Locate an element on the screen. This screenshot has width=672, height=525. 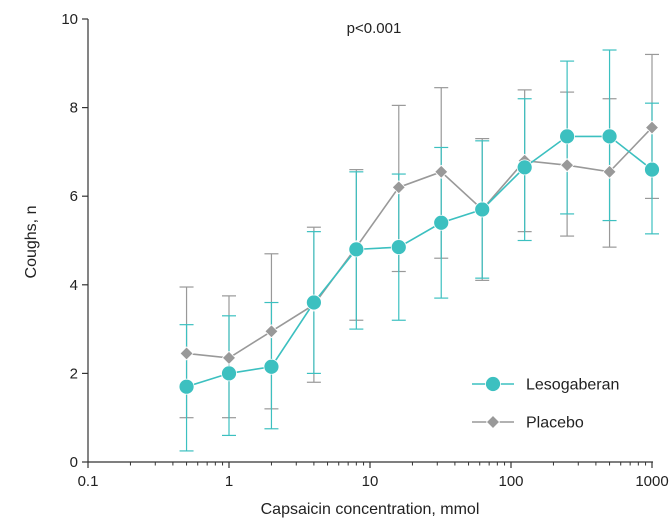
y-tick-label: 8 is located at coordinates (74, 108).